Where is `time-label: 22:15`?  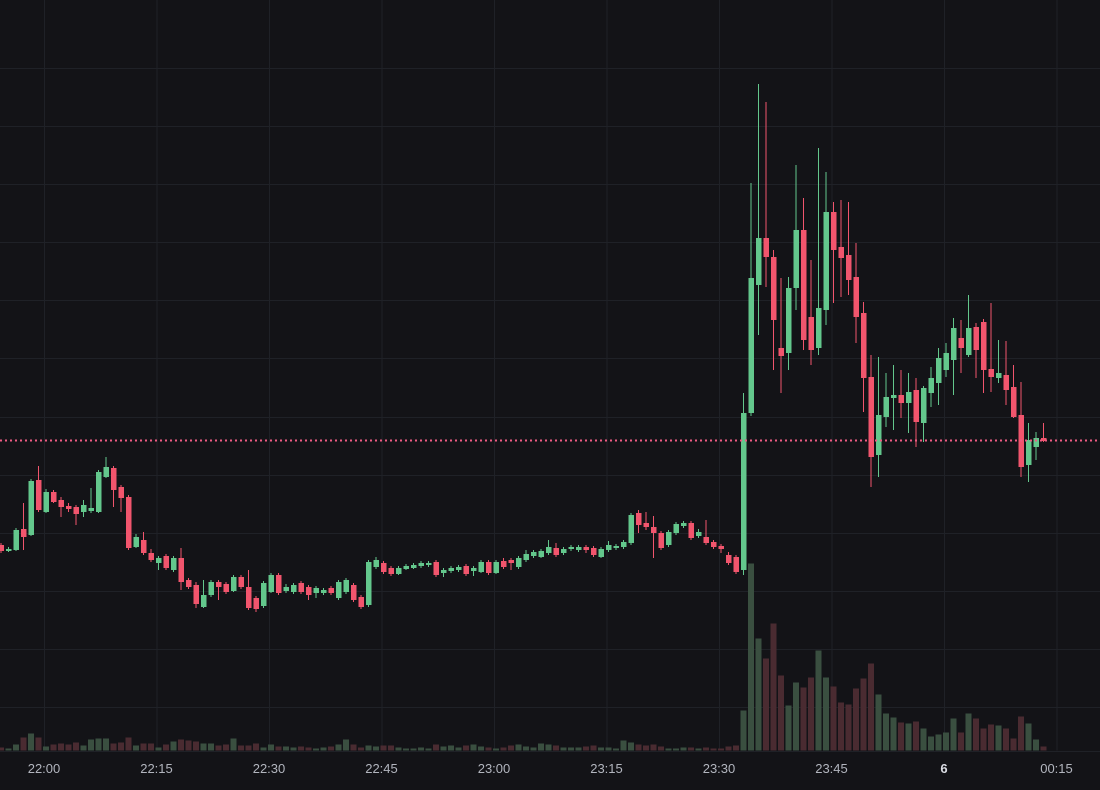 time-label: 22:15 is located at coordinates (156, 768).